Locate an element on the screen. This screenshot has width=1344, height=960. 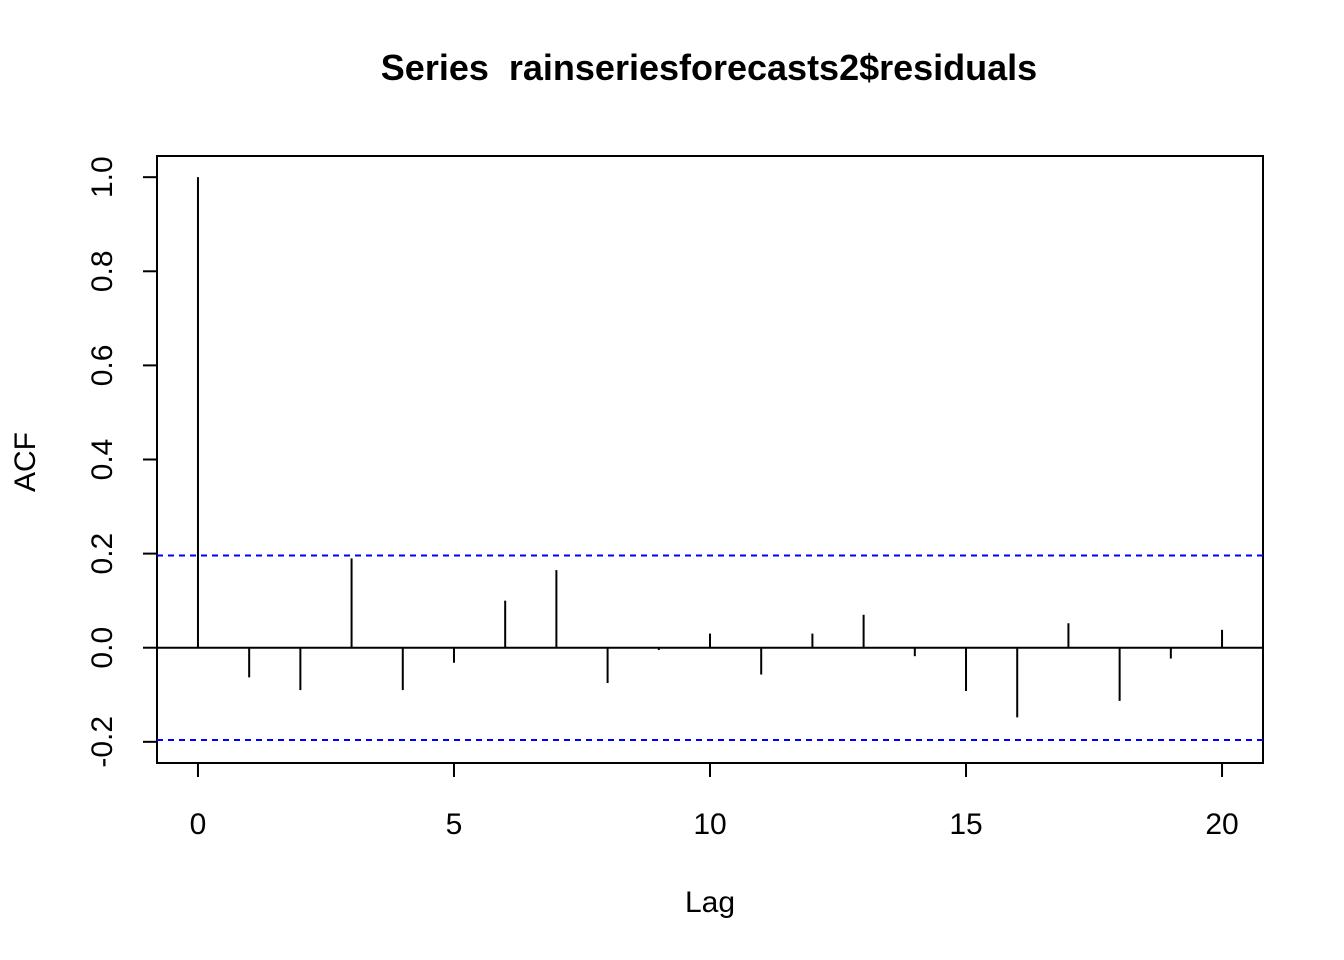
y-axis-label: ACF is located at coordinates (25, 462).